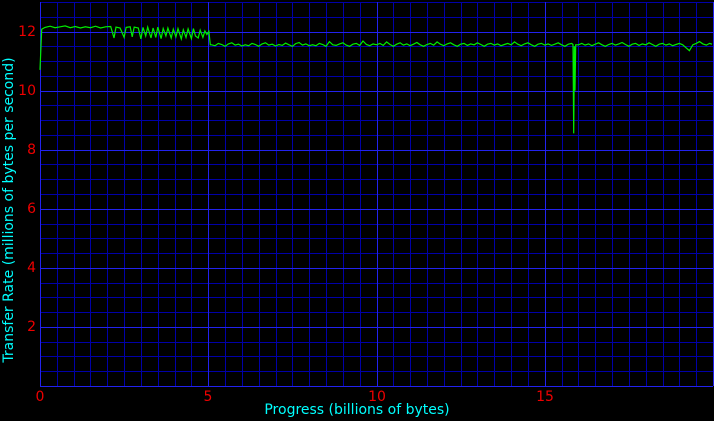  What do you see at coordinates (545, 397) in the screenshot?
I see `x-axis-tick-label: 15` at bounding box center [545, 397].